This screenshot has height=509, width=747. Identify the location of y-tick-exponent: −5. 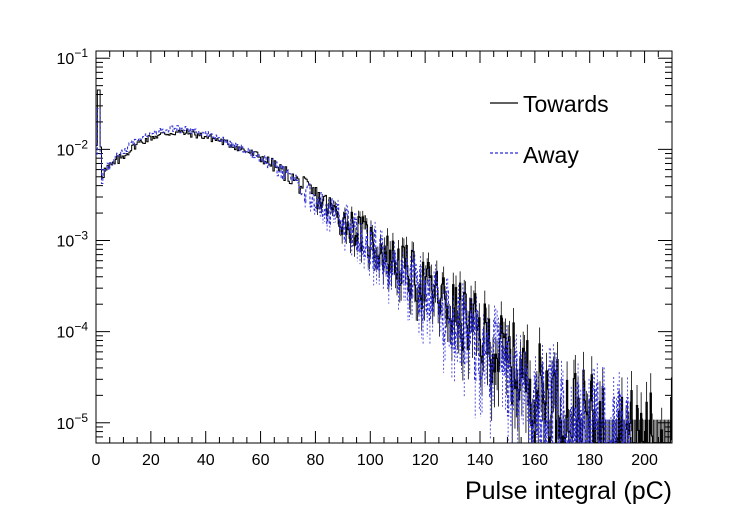
(81, 418).